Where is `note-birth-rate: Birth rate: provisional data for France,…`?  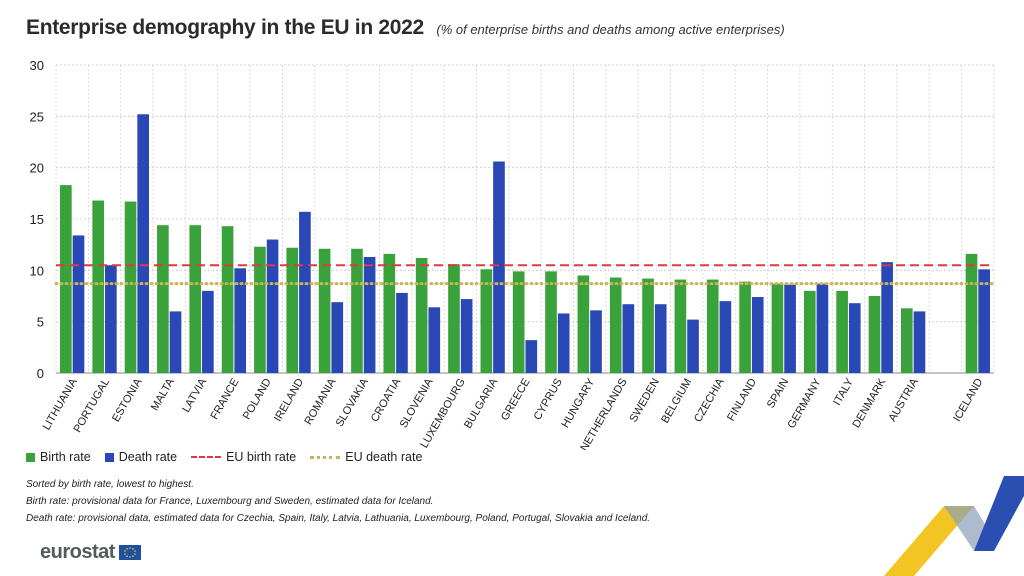 note-birth-rate: Birth rate: provisional data for France,… is located at coordinates (230, 501).